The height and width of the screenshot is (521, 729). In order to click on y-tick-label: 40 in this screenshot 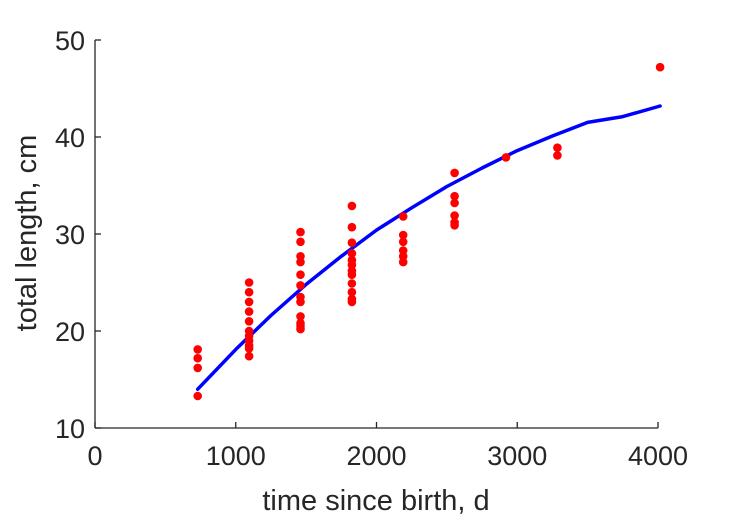, I will do `click(70, 138)`.